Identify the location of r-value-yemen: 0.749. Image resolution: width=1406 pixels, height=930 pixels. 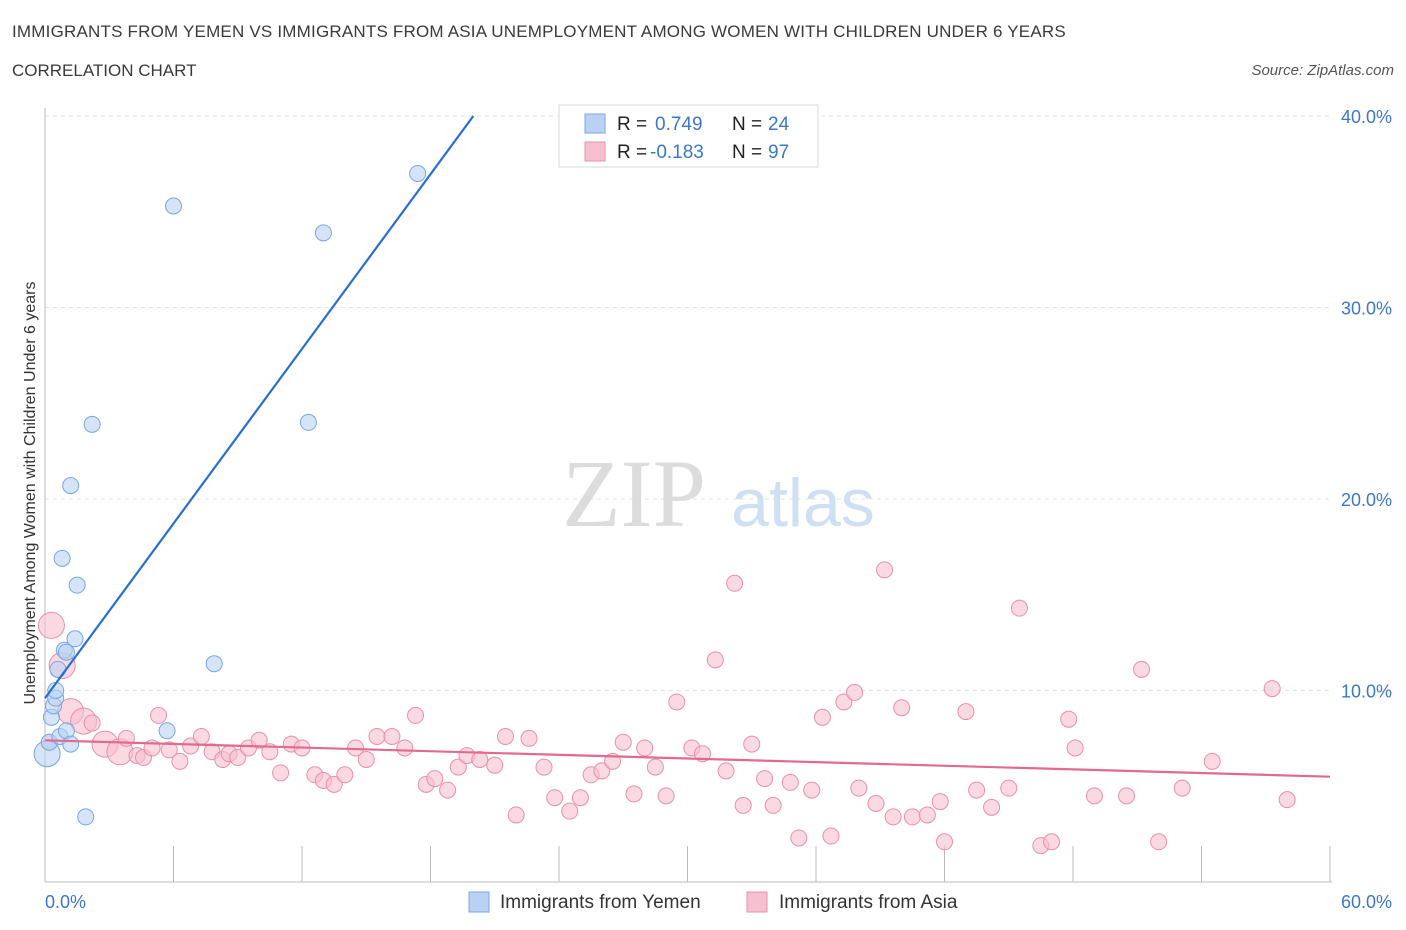
(679, 124).